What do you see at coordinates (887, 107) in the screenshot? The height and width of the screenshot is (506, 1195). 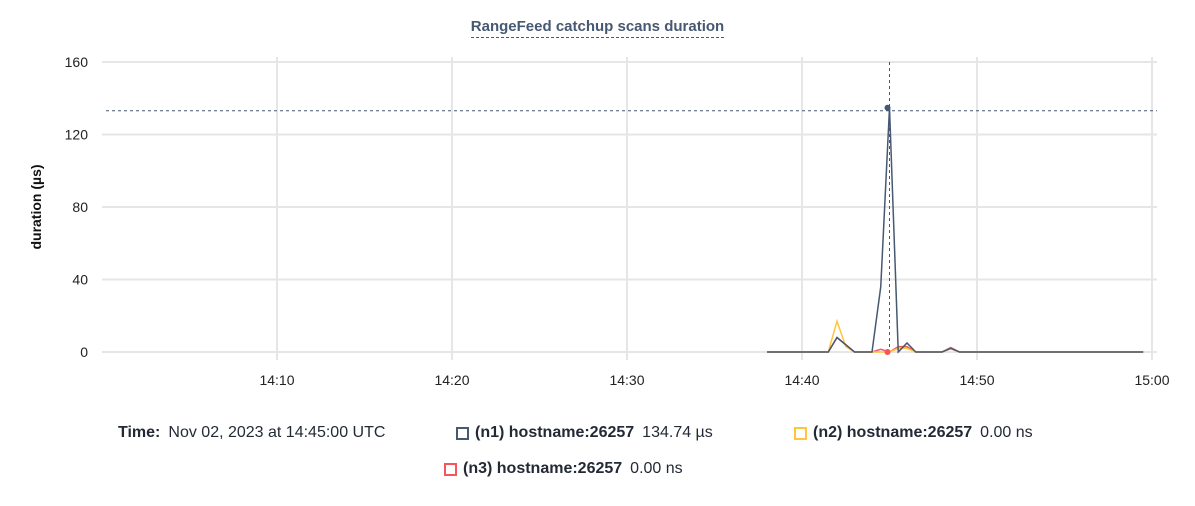 I see `hover-point-n1` at bounding box center [887, 107].